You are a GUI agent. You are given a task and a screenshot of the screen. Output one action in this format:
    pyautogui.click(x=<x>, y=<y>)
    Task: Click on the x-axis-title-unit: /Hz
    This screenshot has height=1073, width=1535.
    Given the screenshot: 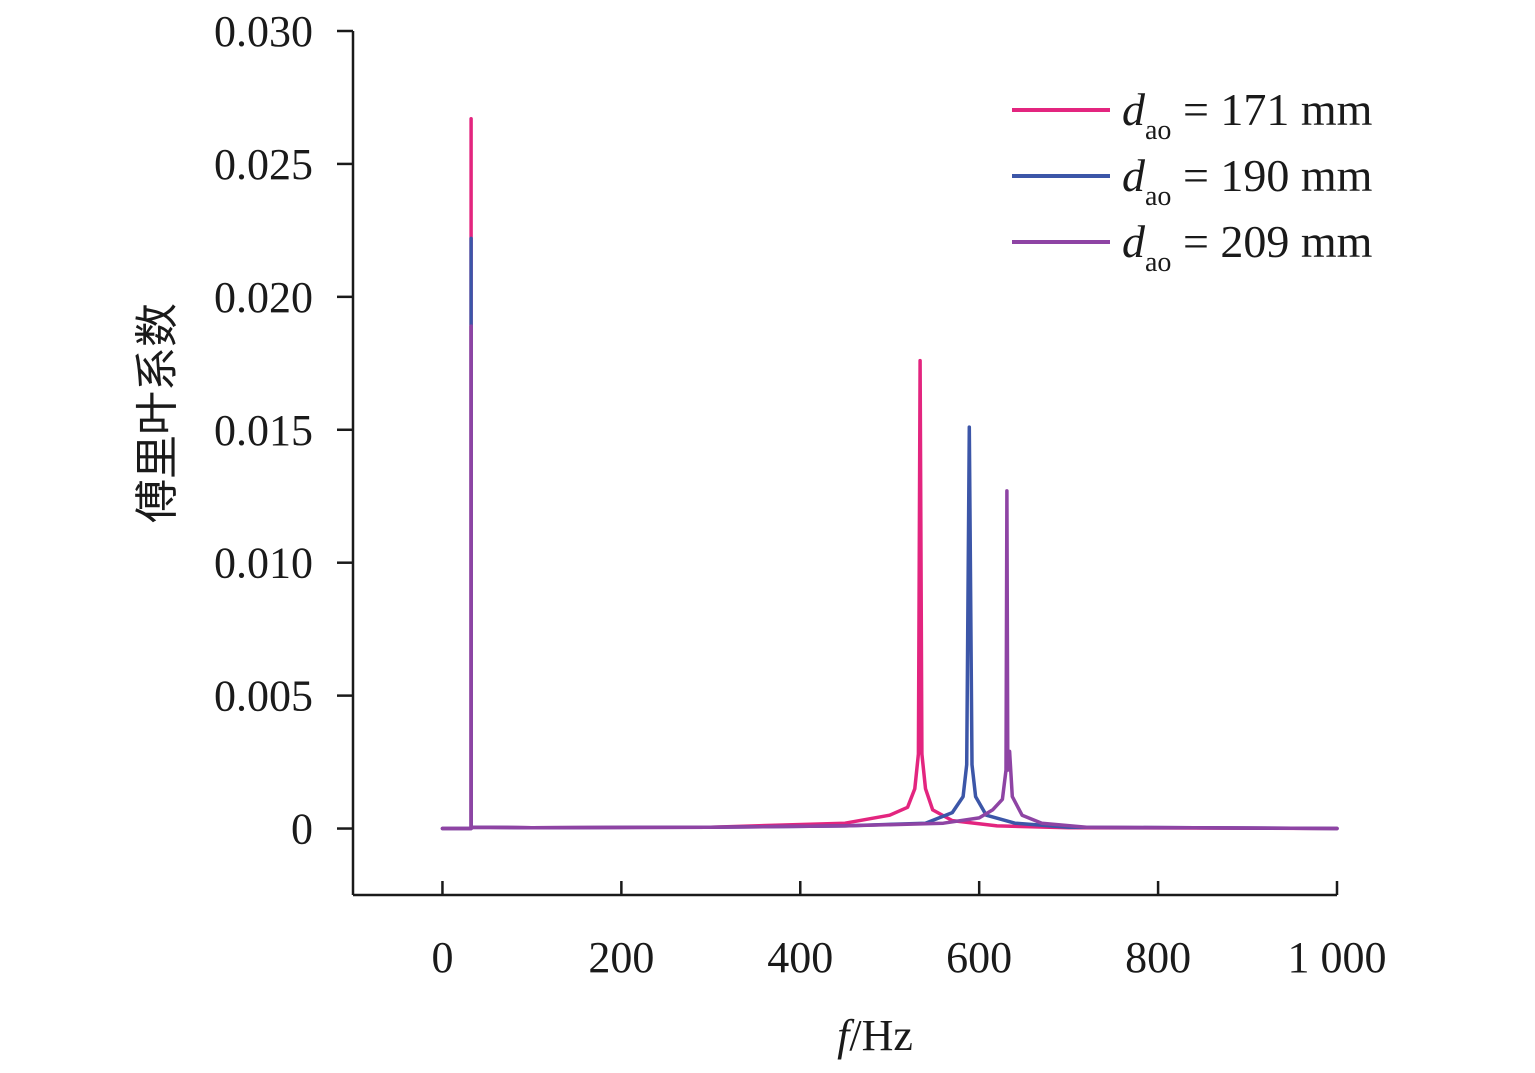 What is the action you would take?
    pyautogui.click(x=881, y=1035)
    